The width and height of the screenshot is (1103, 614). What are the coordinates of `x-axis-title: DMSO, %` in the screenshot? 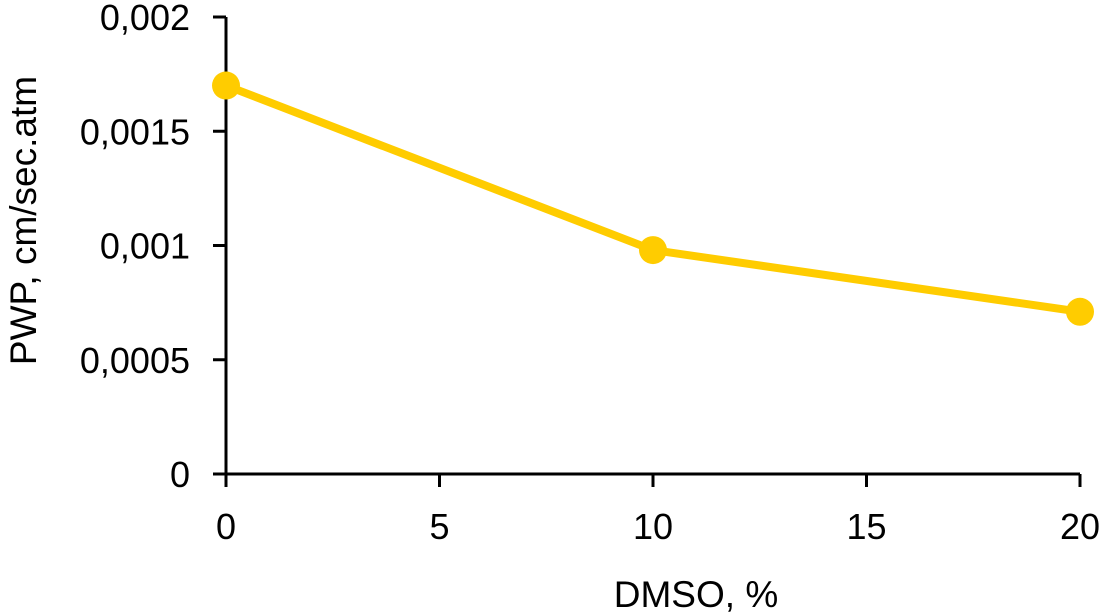 It's located at (696, 594).